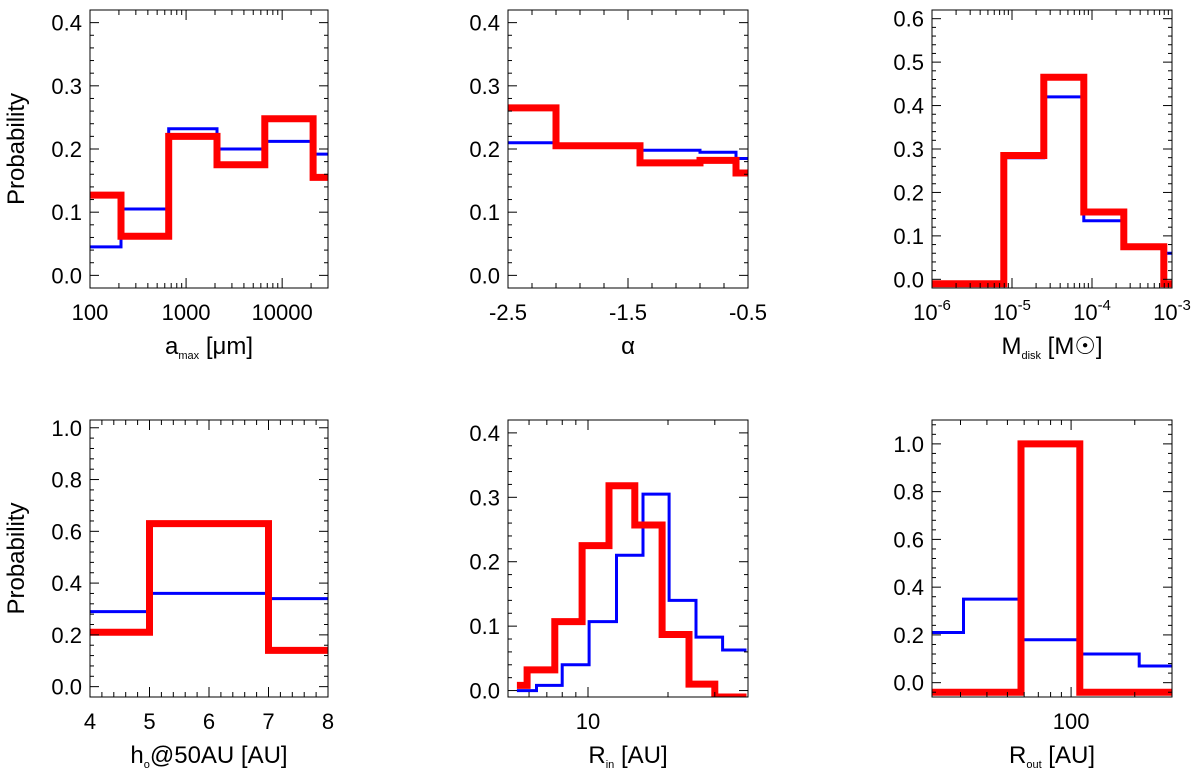 This screenshot has height=770, width=1200. What do you see at coordinates (328, 721) in the screenshot?
I see `xtick-label: 8` at bounding box center [328, 721].